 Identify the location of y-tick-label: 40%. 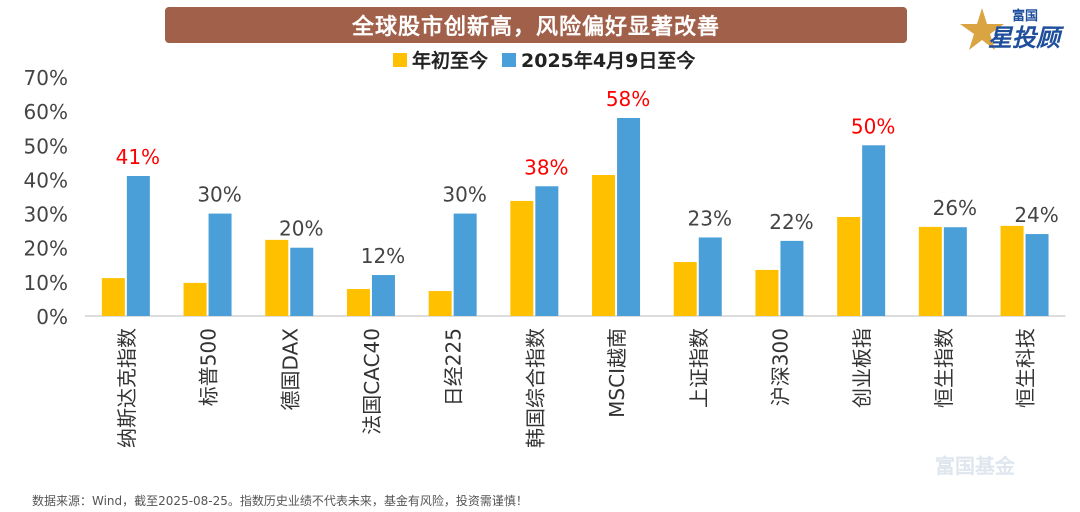
(46, 180).